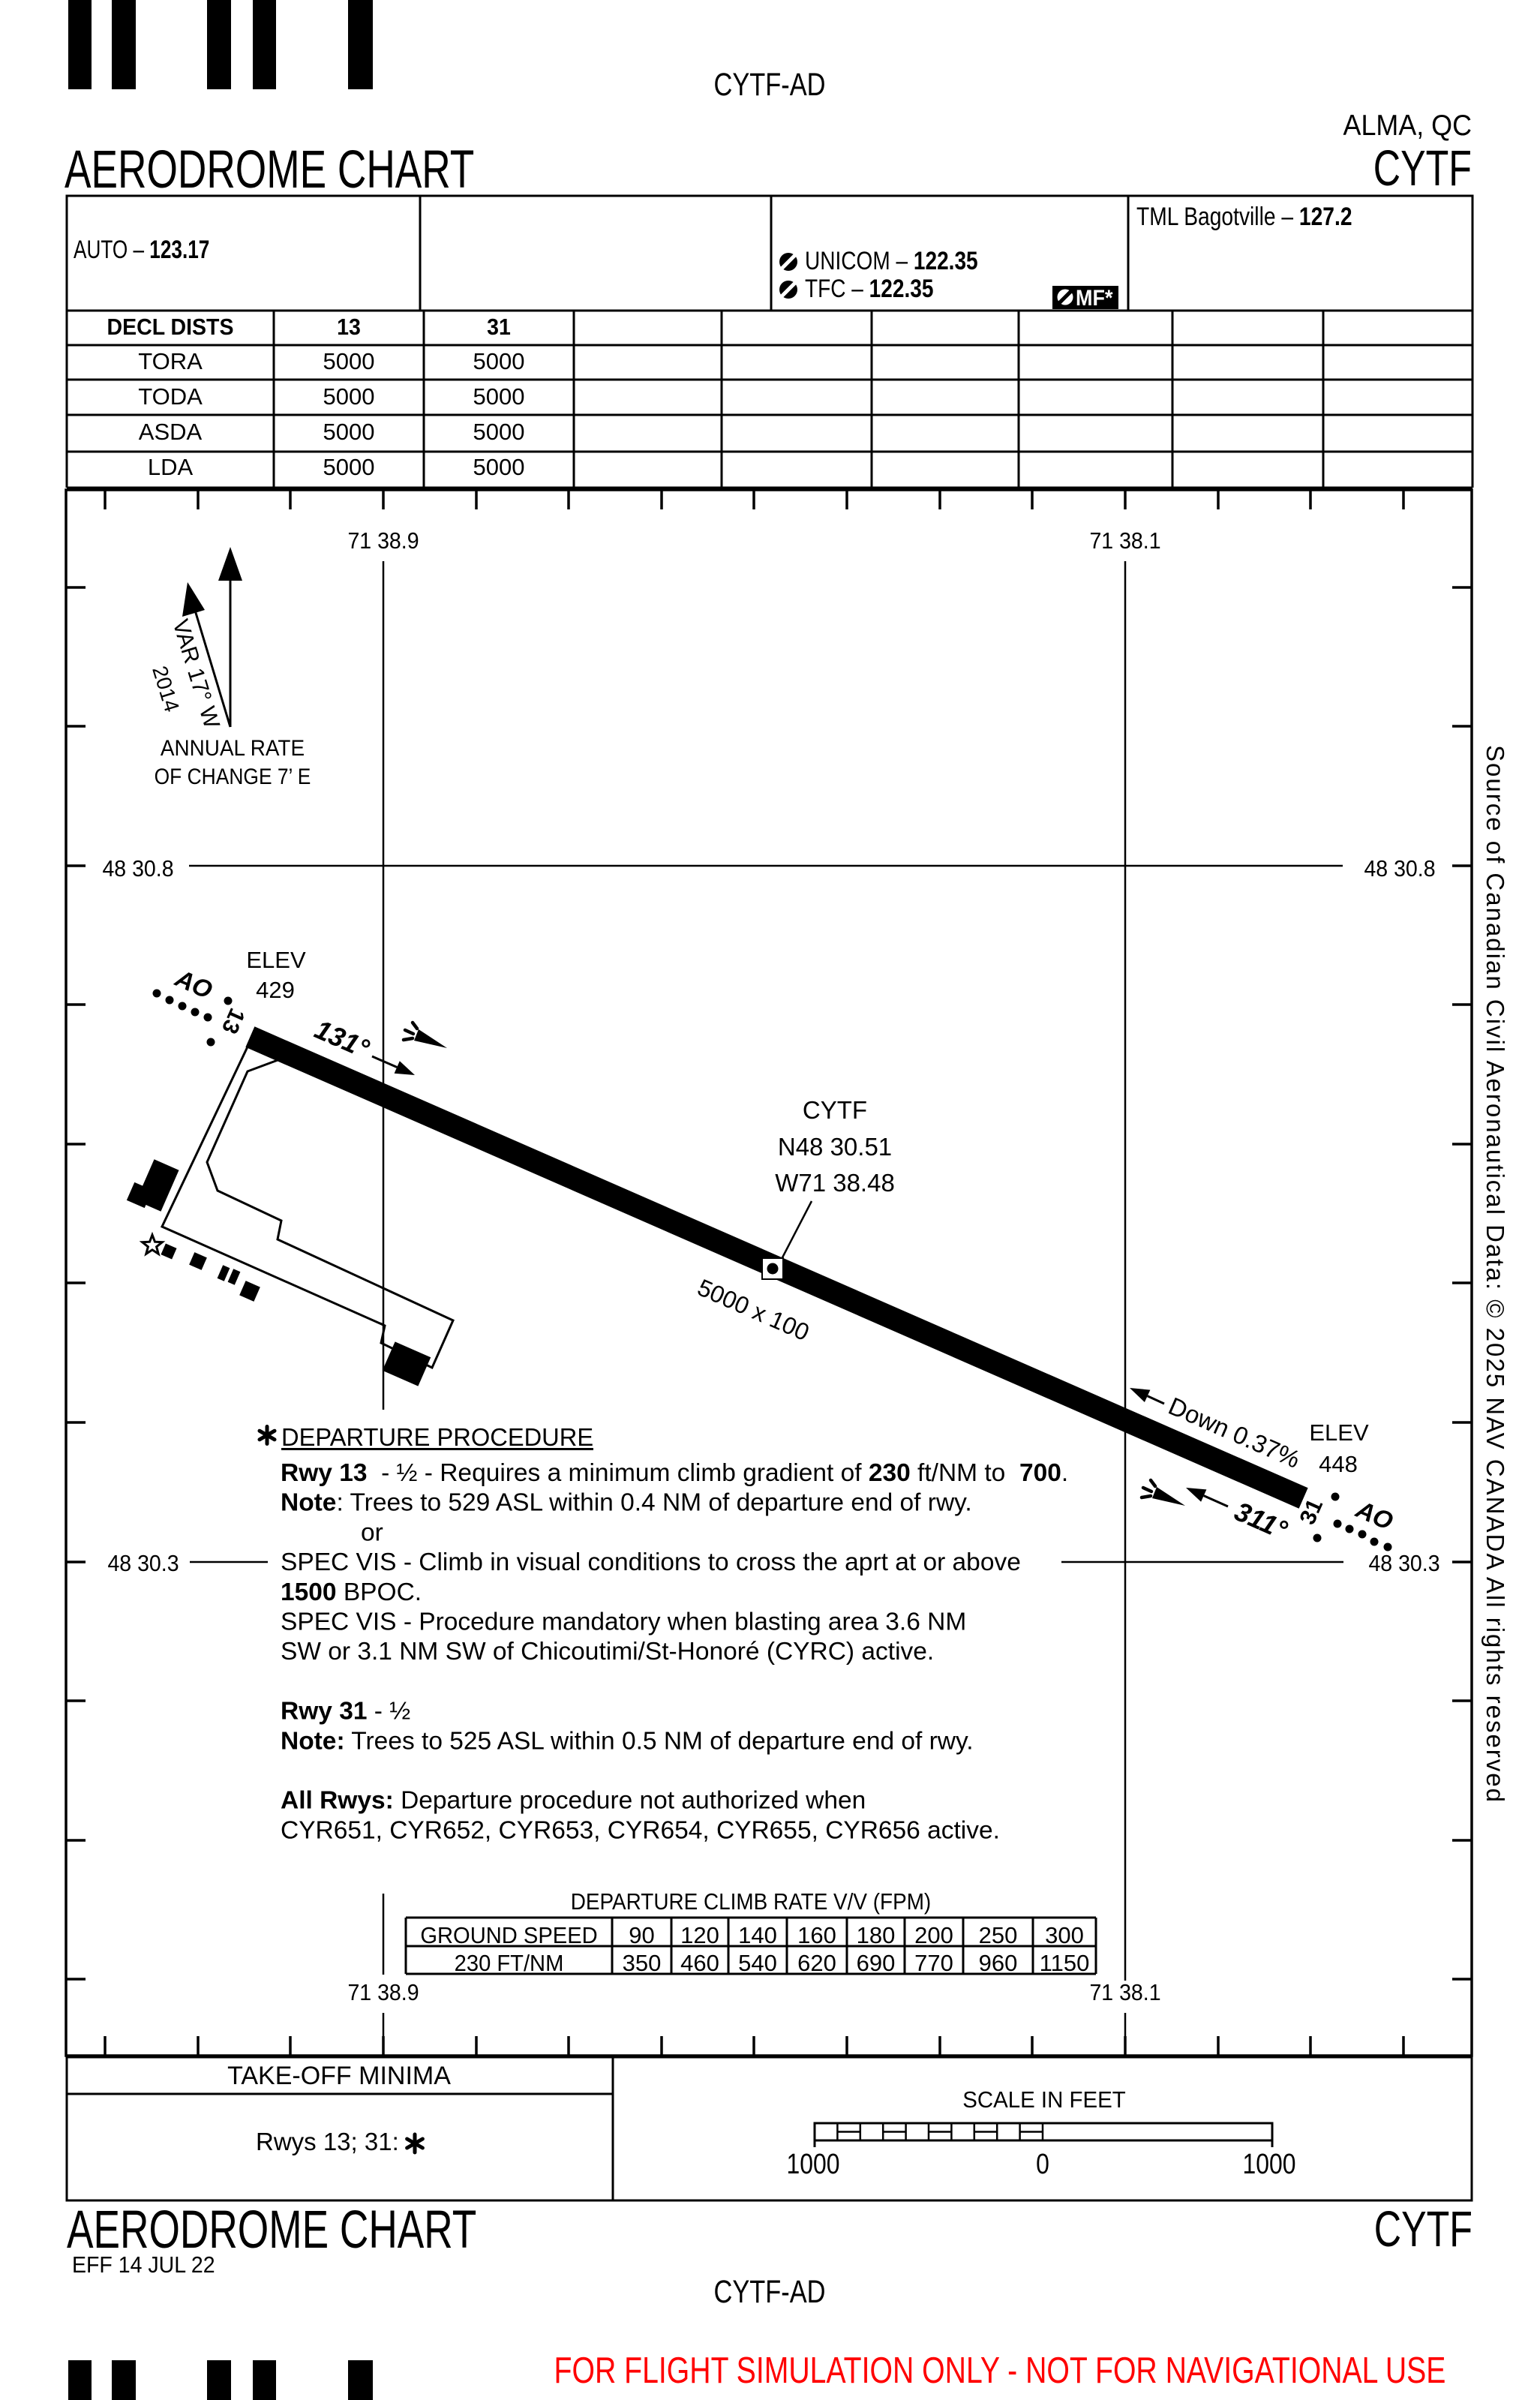 This screenshot has height=2400, width=1540. I want to click on svg-text: TODA, so click(170, 396).